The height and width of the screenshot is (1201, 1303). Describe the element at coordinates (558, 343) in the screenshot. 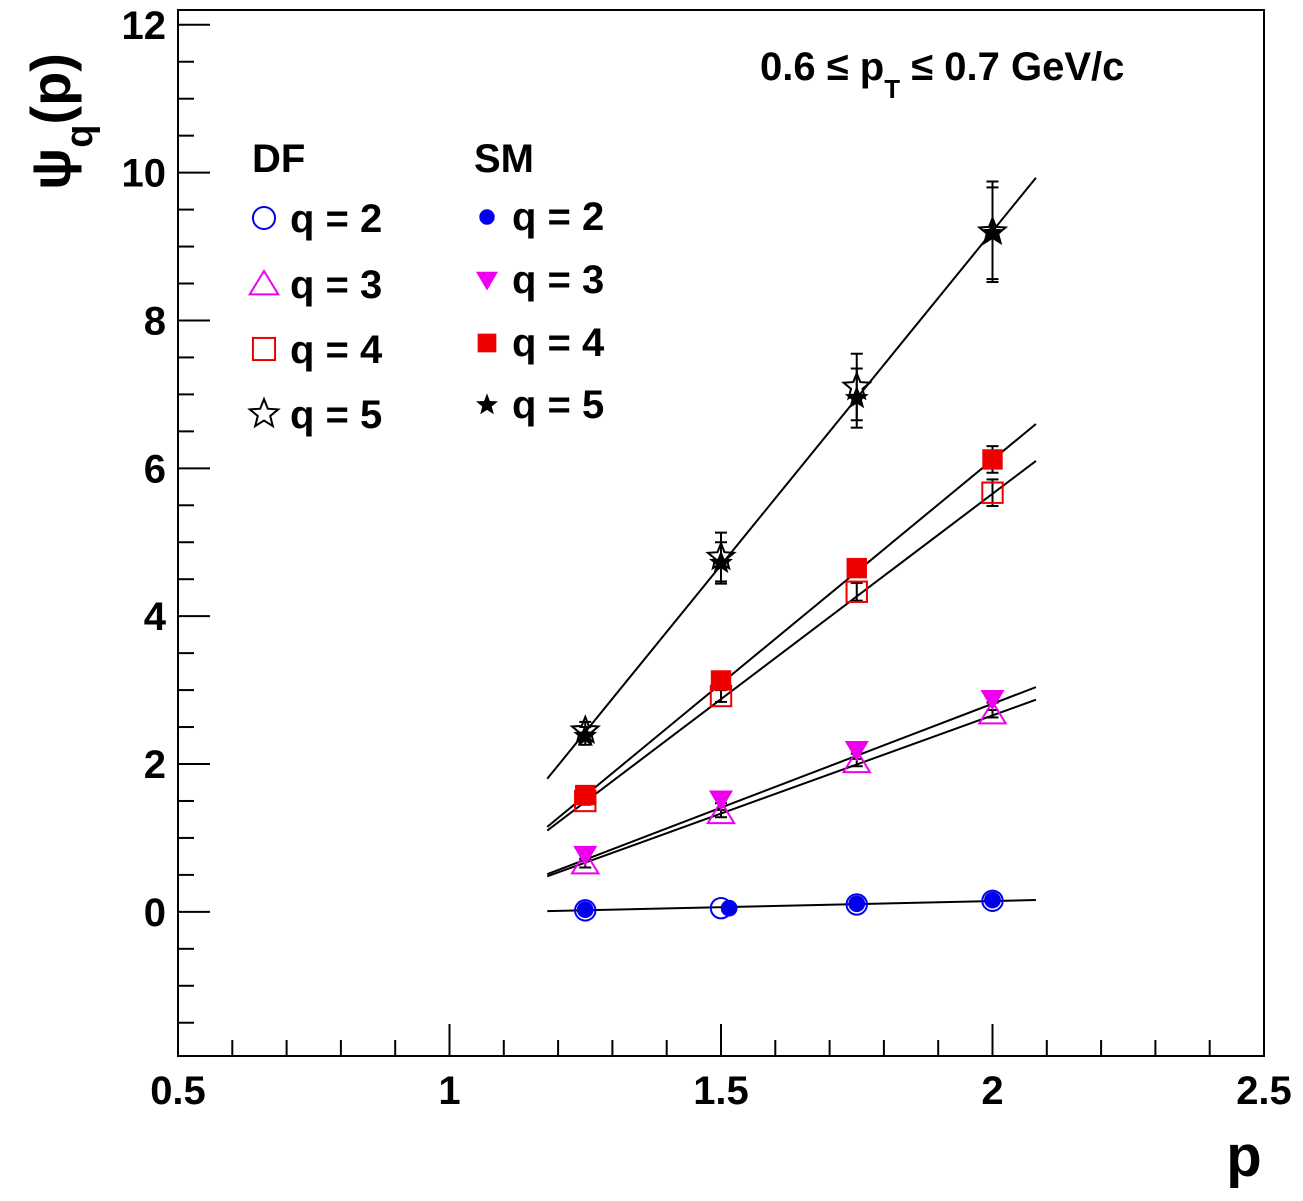

I see `legend-label-sm-q4: q = 4` at that location.